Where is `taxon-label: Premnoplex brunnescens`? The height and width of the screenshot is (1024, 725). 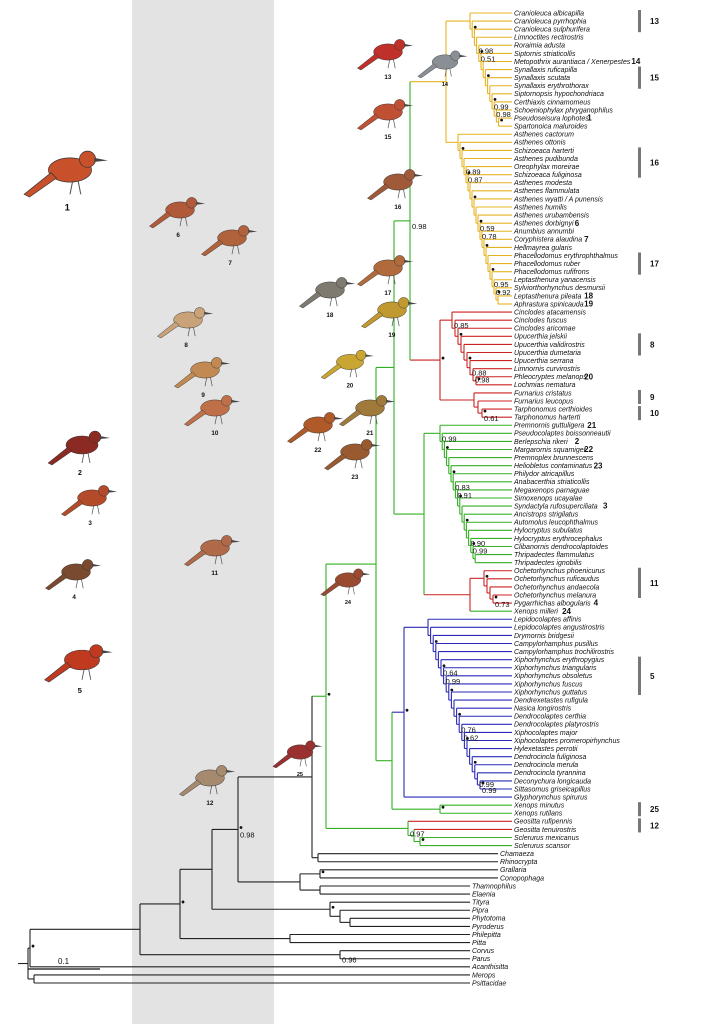
taxon-label: Premnoplex brunnescens is located at coordinates (554, 458).